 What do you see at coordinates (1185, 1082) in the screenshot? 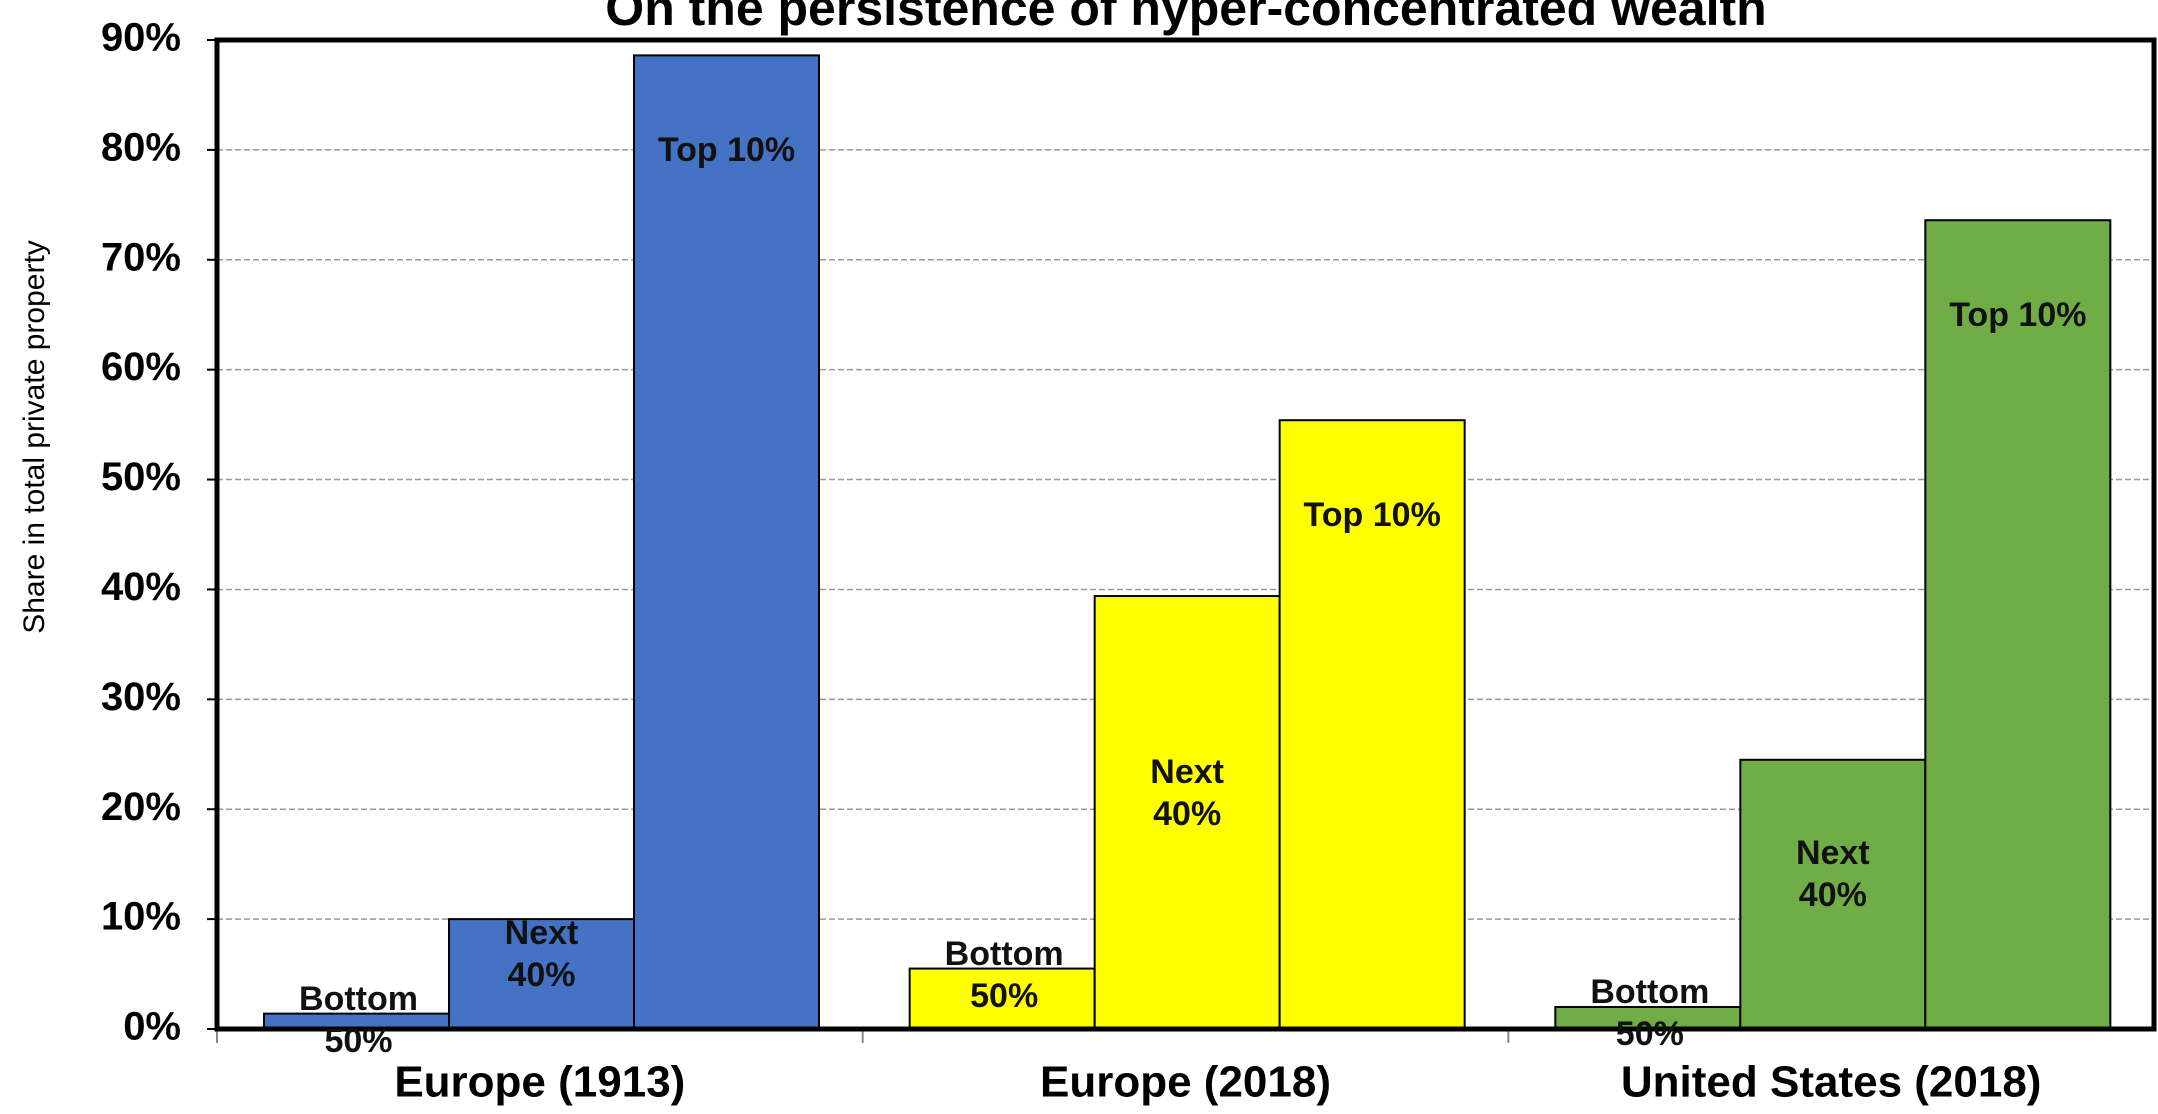
I see `x-tick-label: Europe (2018)` at bounding box center [1185, 1082].